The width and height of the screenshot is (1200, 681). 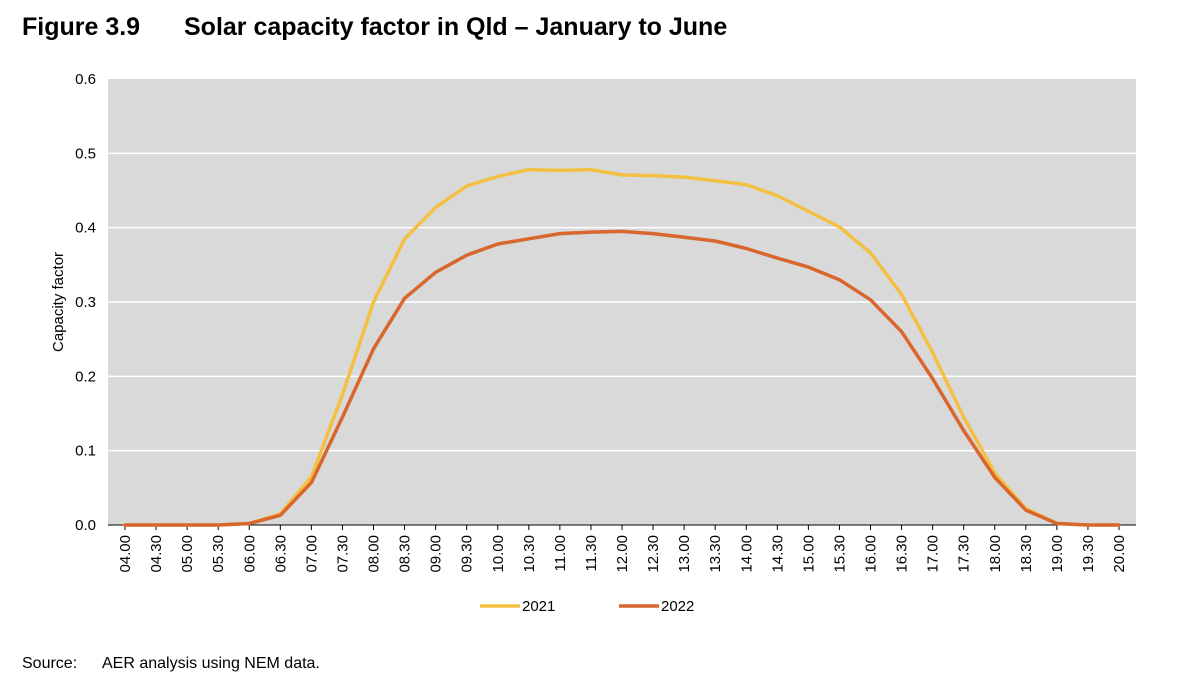 I want to click on y-tick-label: 0.3, so click(x=85, y=302).